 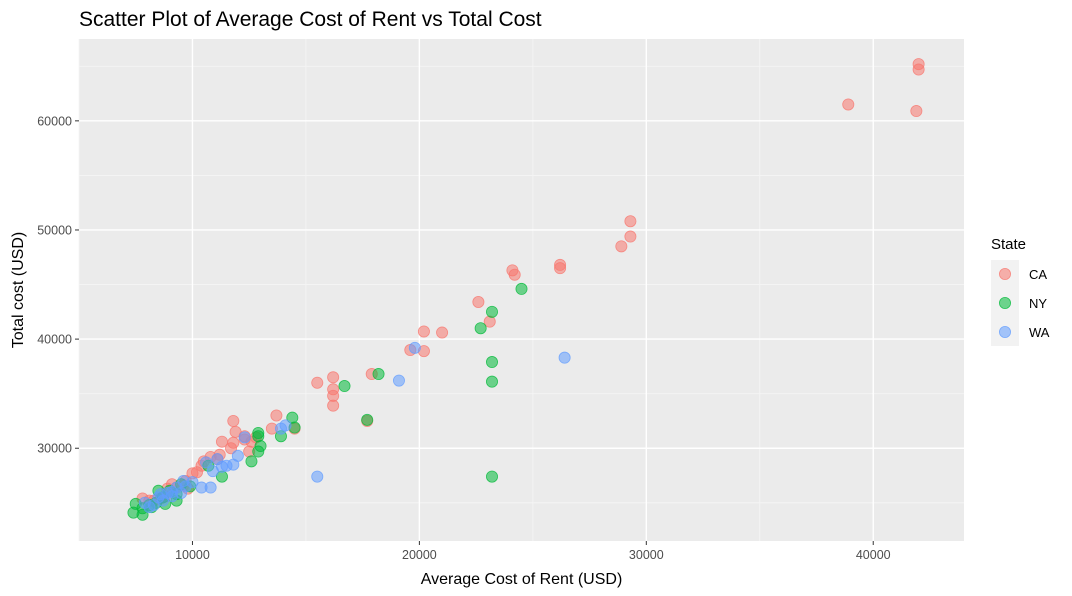 What do you see at coordinates (54, 121) in the screenshot?
I see `y-tick-label: 60000` at bounding box center [54, 121].